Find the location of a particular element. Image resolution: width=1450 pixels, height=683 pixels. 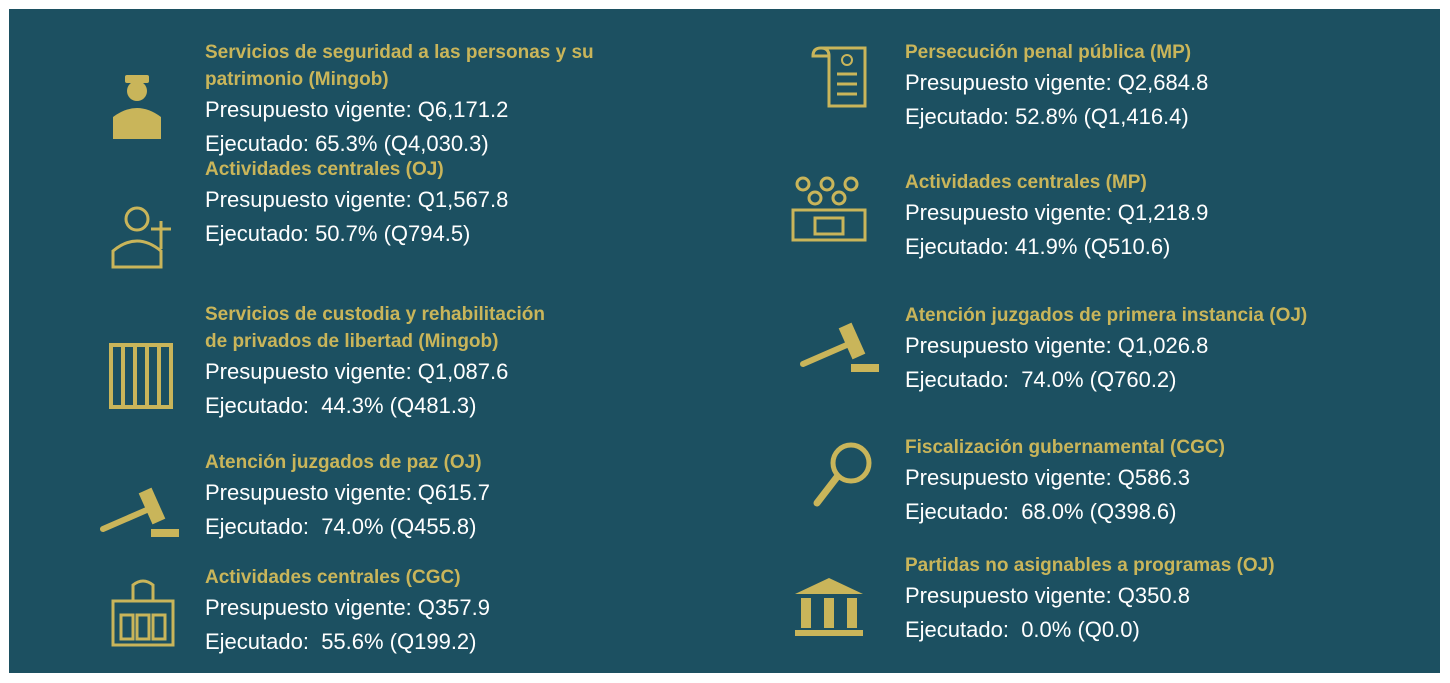

item-title: de privados de libertad (Mingob) is located at coordinates (352, 341).